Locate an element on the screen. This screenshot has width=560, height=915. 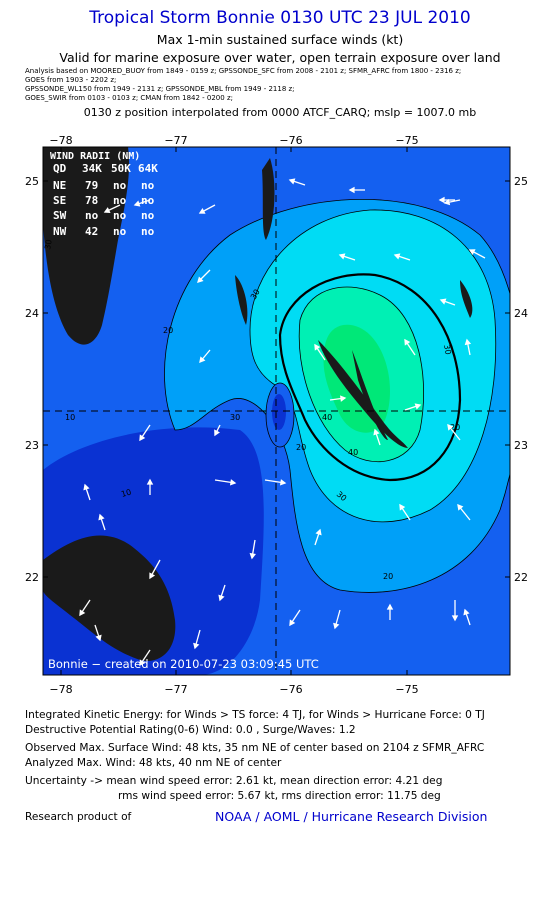
wind-radii-header-qd: QD is located at coordinates (60, 168).